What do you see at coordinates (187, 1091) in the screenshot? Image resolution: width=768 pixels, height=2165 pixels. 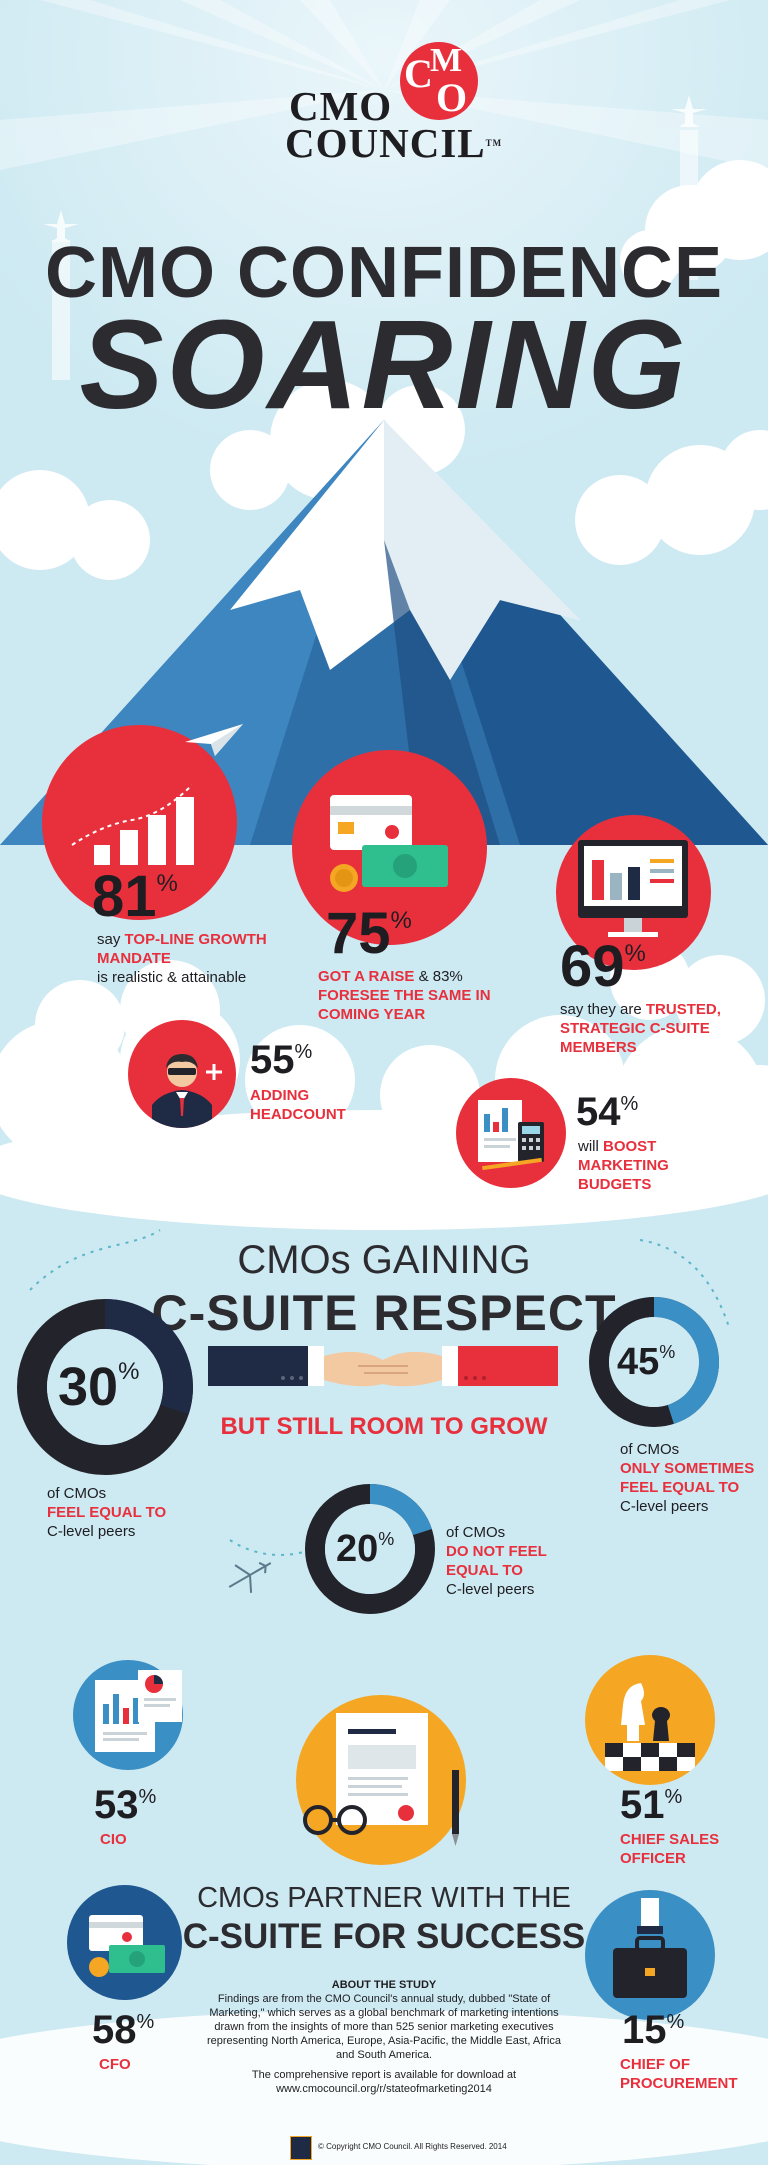 I see `businessman-icon` at bounding box center [187, 1091].